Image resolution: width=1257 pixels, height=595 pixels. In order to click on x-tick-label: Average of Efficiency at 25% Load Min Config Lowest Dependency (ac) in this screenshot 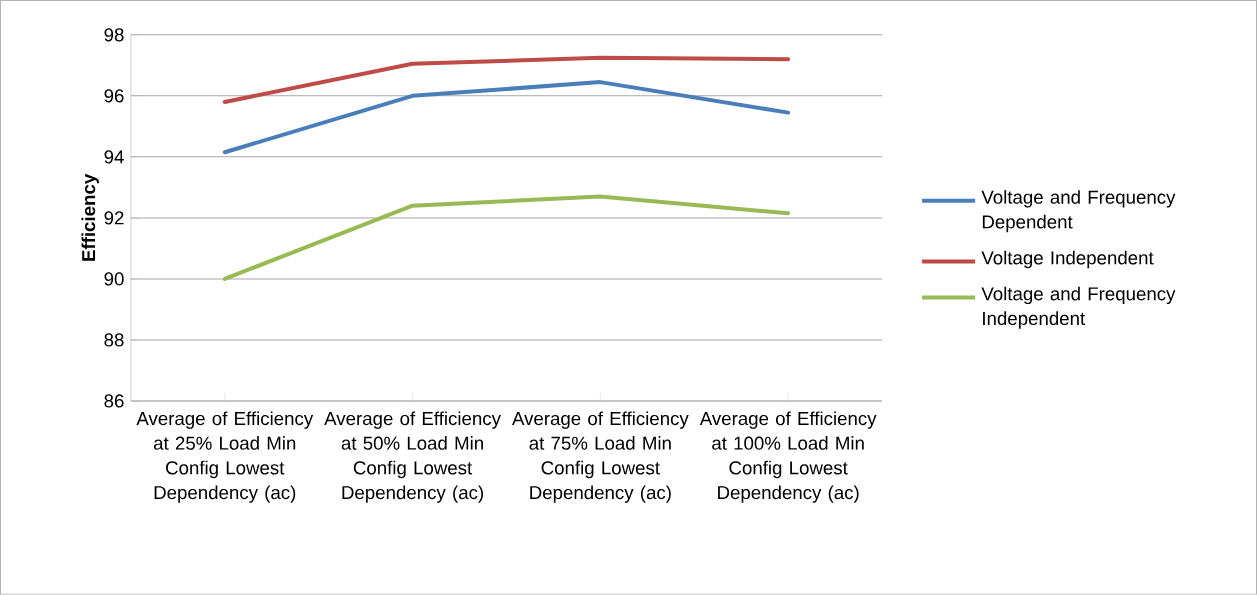, I will do `click(225, 457)`.